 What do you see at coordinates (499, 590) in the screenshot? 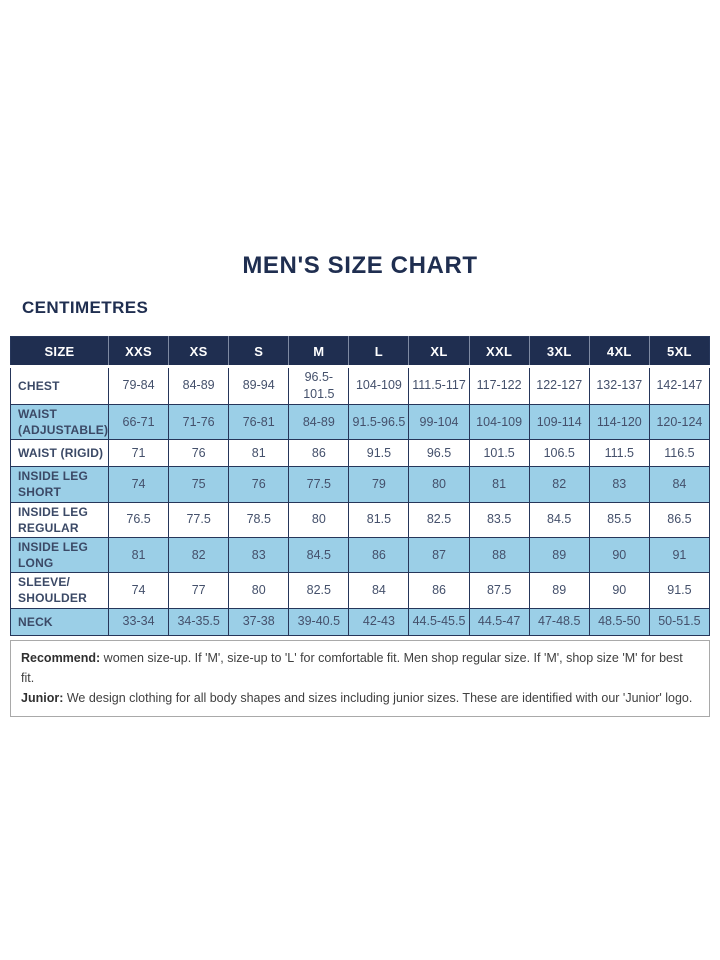
I see `size-cell: 87.5` at bounding box center [499, 590].